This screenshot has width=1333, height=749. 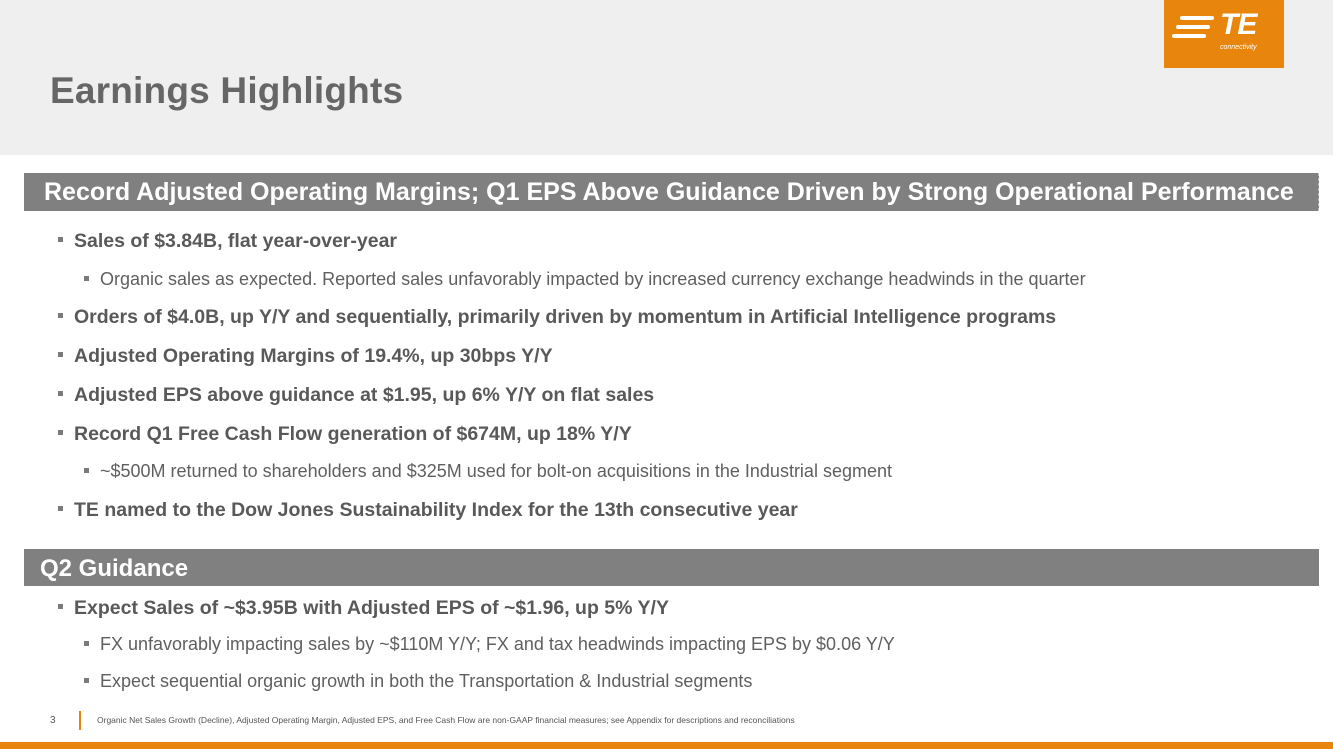 I want to click on bullet-text: Sales of $3.84B, flat year-over-year, so click(x=236, y=241).